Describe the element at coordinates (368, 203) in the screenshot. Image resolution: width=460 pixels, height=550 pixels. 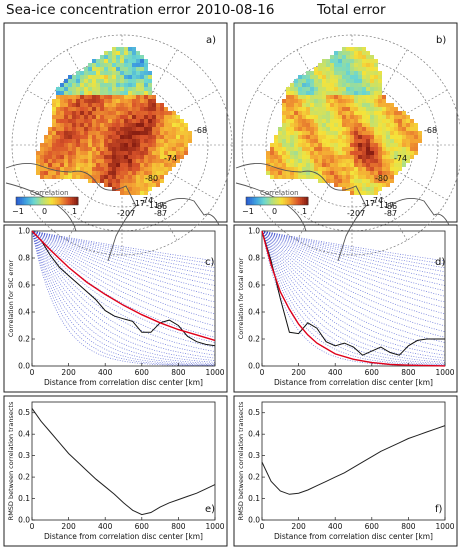
I see `map-grid-label: -17` at that location.